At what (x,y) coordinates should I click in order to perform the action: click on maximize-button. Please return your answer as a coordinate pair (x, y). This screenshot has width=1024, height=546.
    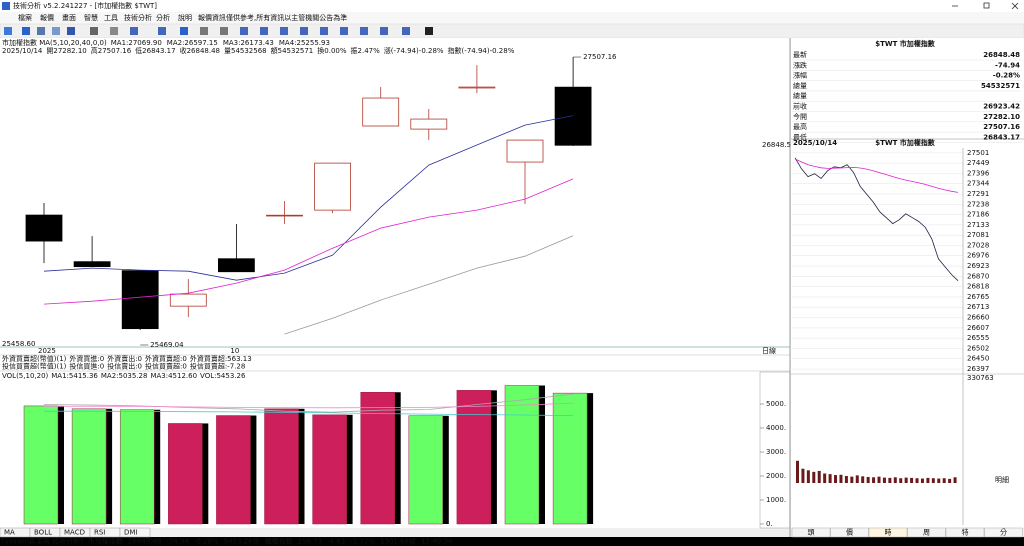
    Looking at the image, I should click on (986, 5).